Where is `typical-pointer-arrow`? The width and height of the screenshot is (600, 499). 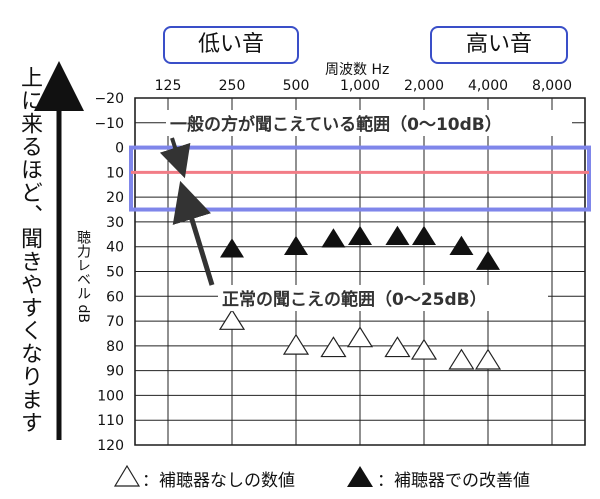 typical-pointer-arrow is located at coordinates (175, 158).